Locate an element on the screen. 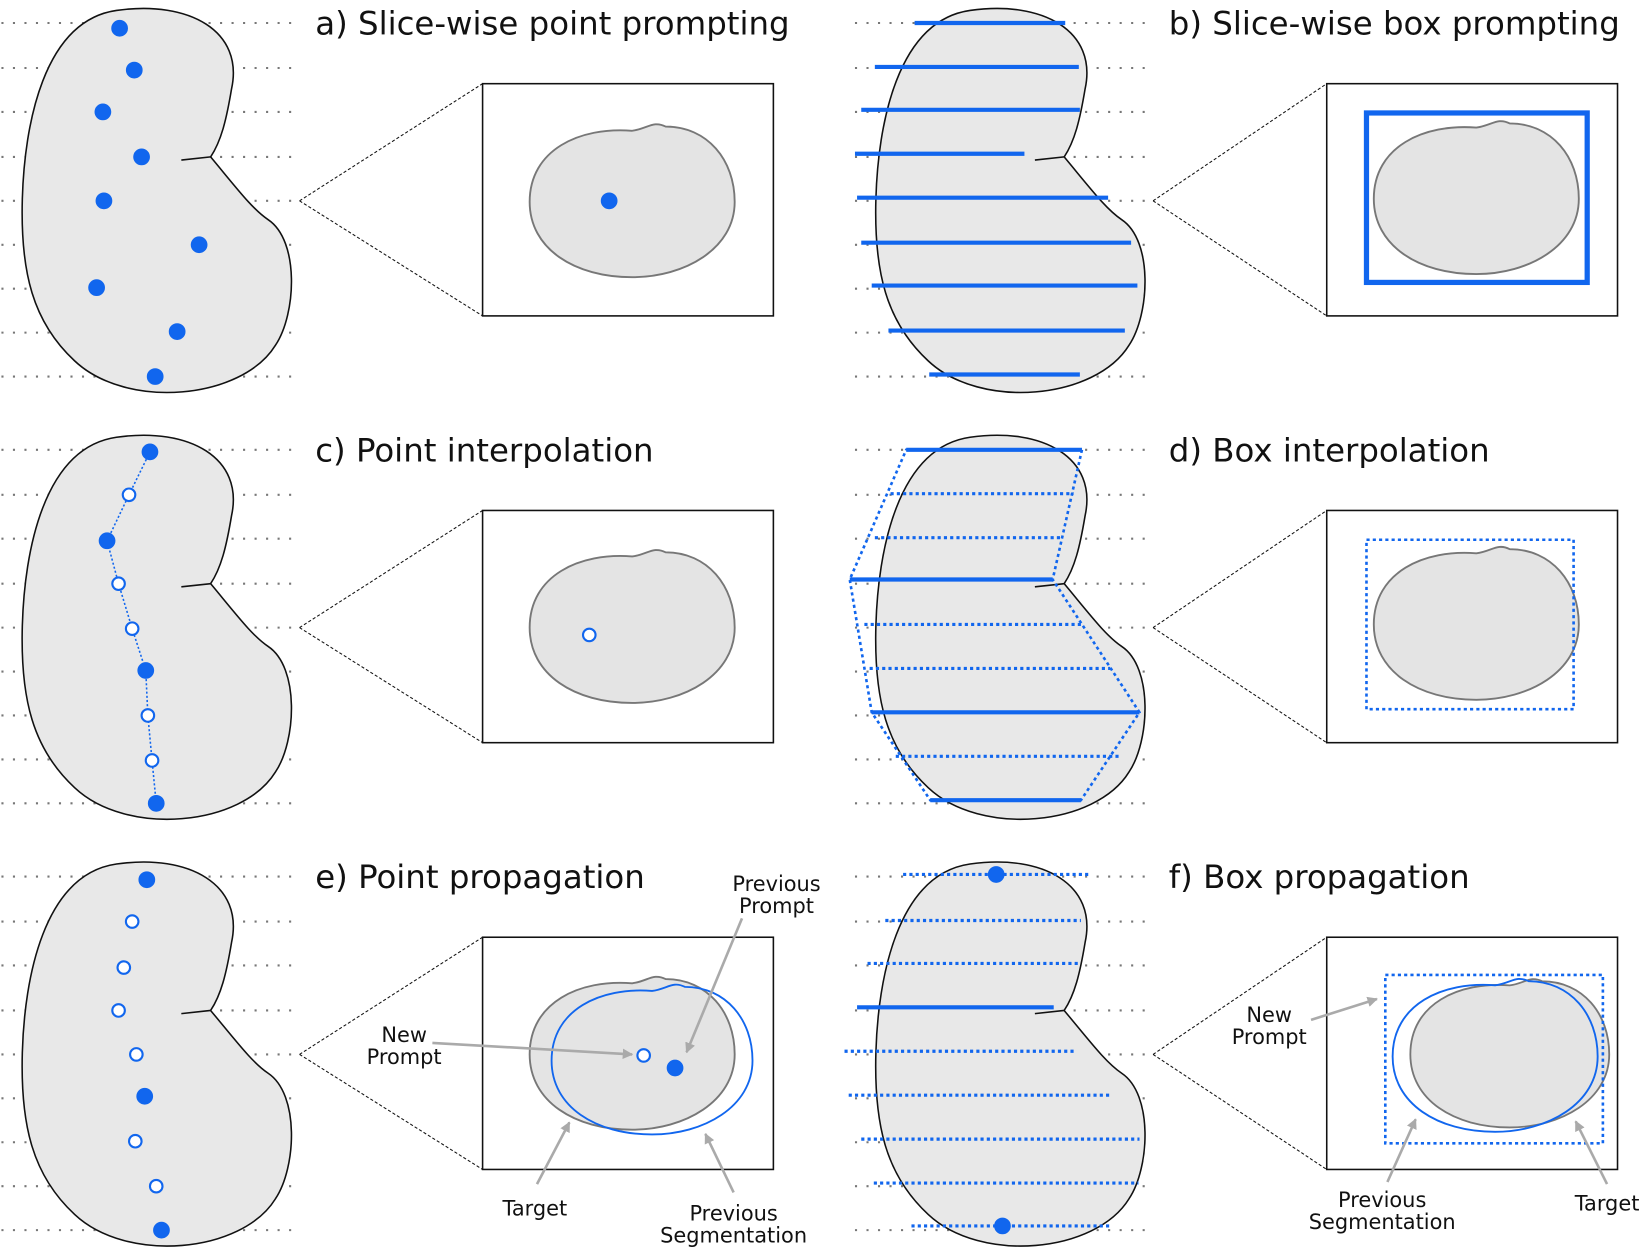 Image resolution: width=1643 pixels, height=1250 pixels. panel-title: b) Slice-wise box prompting is located at coordinates (1394, 24).